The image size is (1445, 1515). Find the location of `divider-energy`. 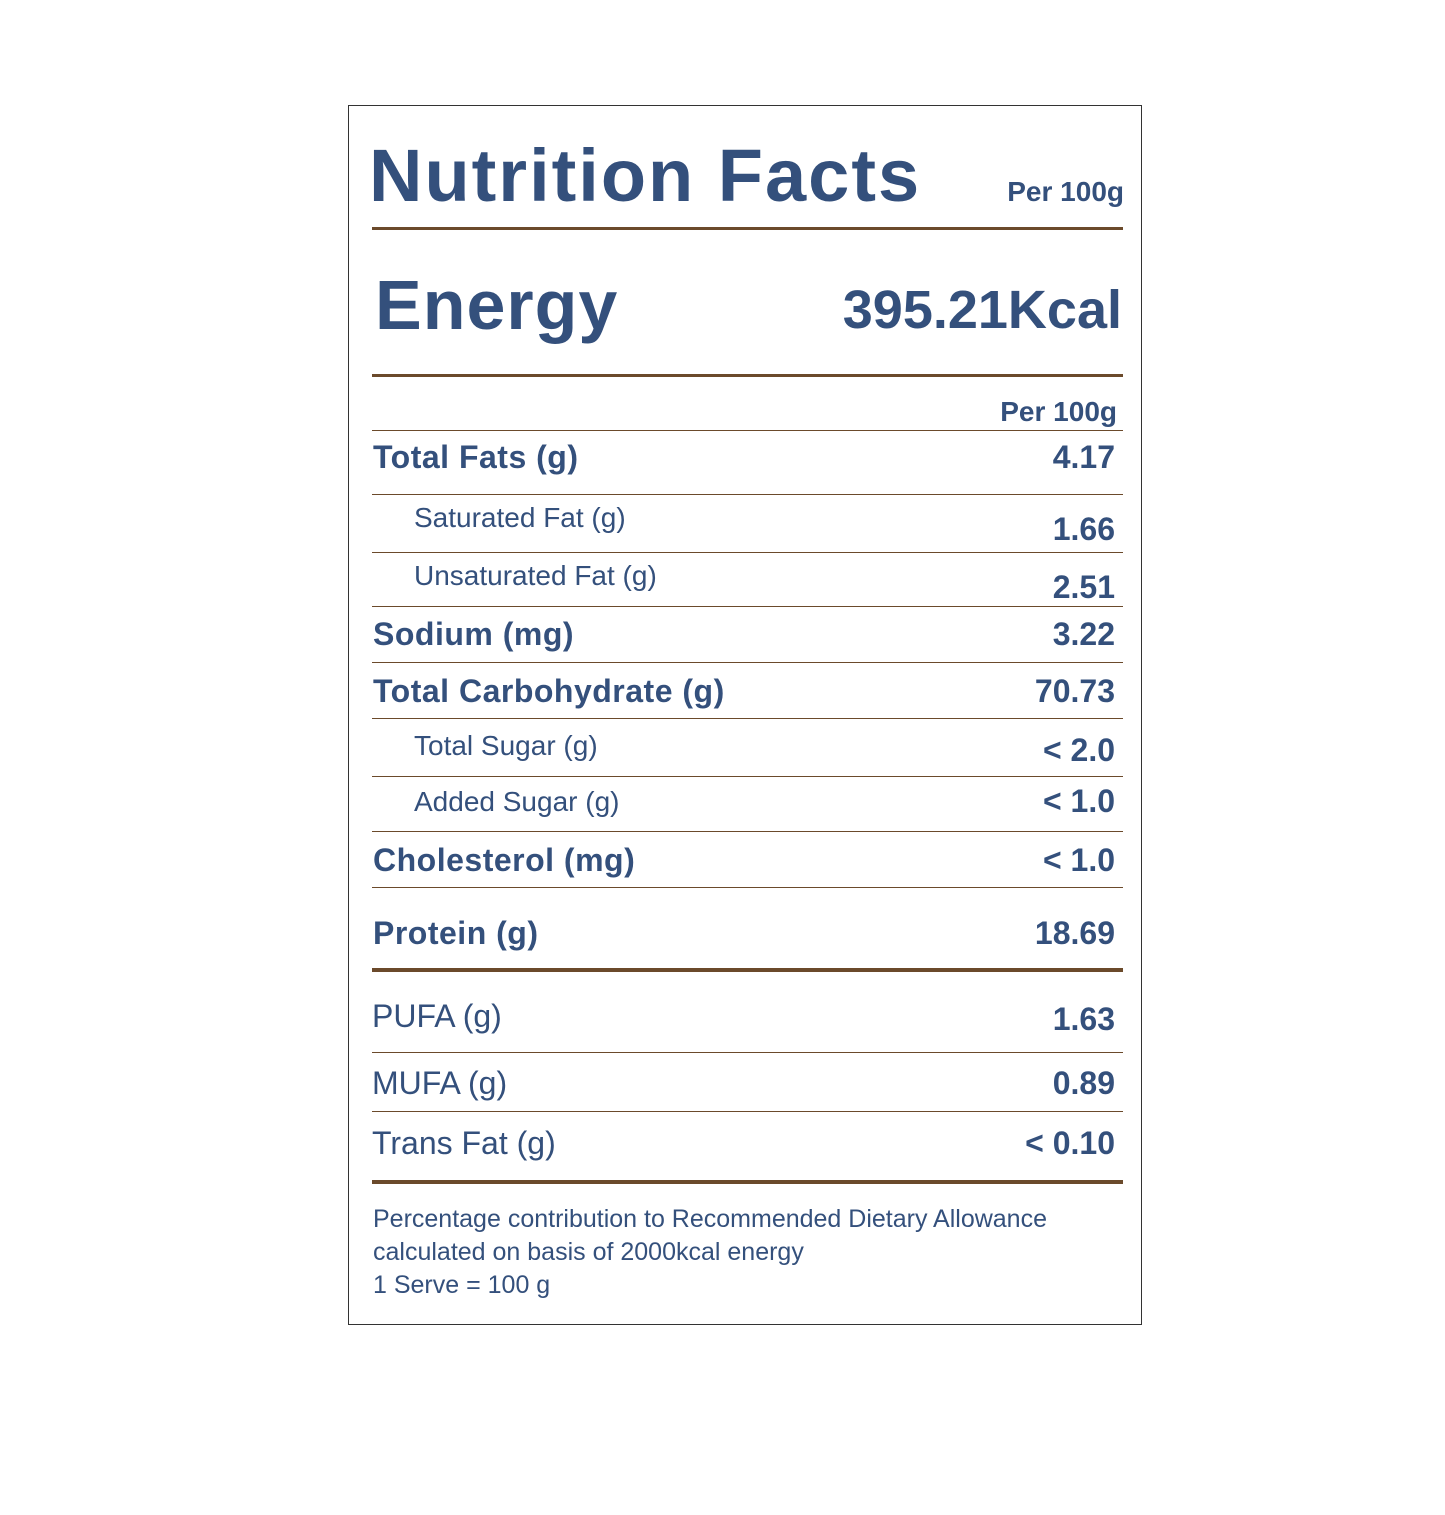

divider-energy is located at coordinates (747, 375).